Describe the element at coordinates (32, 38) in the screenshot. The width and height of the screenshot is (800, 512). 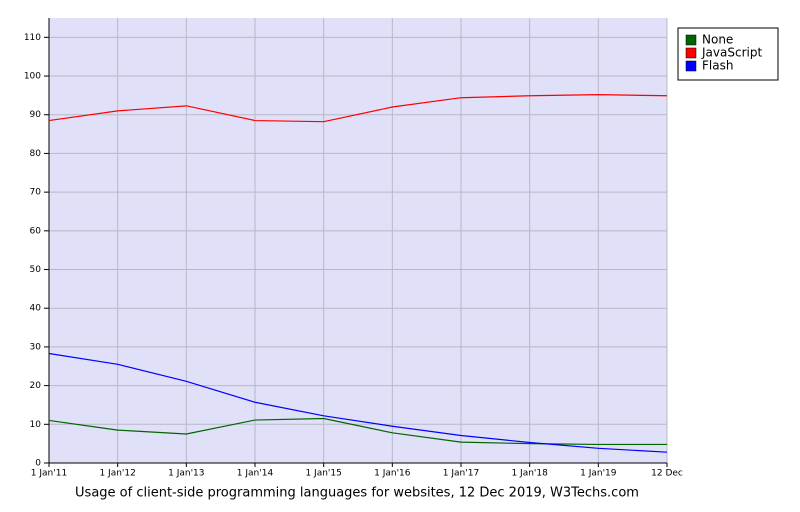
I see `y-tick-label: 110` at that location.